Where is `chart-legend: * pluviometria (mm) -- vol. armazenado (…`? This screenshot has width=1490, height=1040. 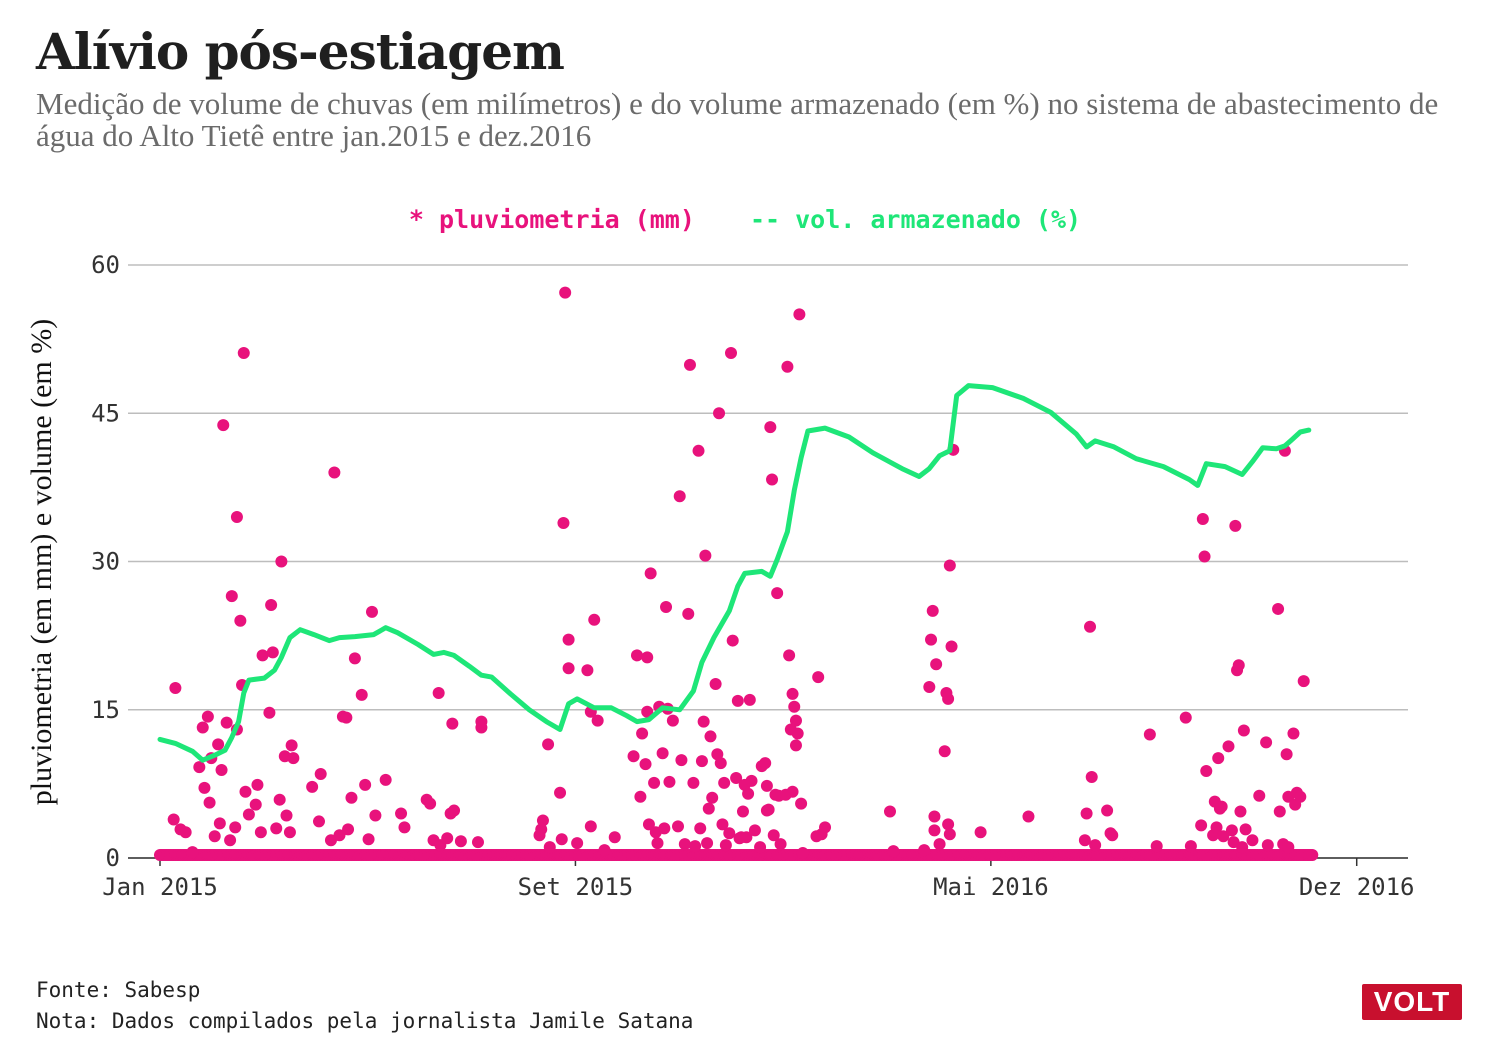 chart-legend: * pluviometria (mm) -- vol. armazenado (… is located at coordinates (745, 219).